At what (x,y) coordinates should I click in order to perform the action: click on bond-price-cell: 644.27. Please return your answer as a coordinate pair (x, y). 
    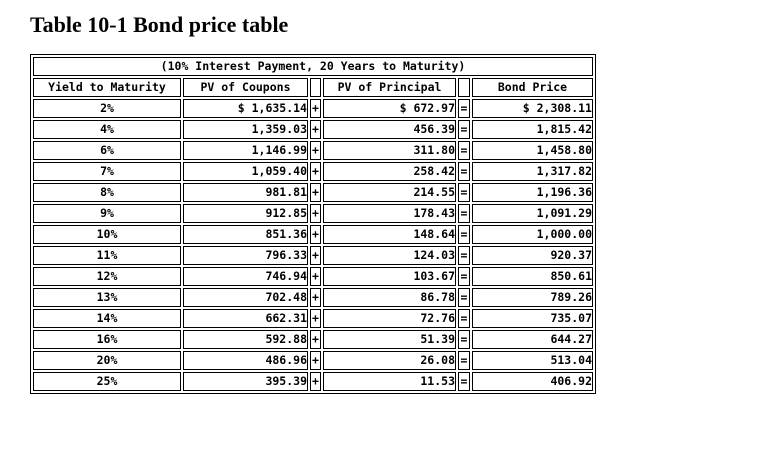
    Looking at the image, I should click on (532, 339).